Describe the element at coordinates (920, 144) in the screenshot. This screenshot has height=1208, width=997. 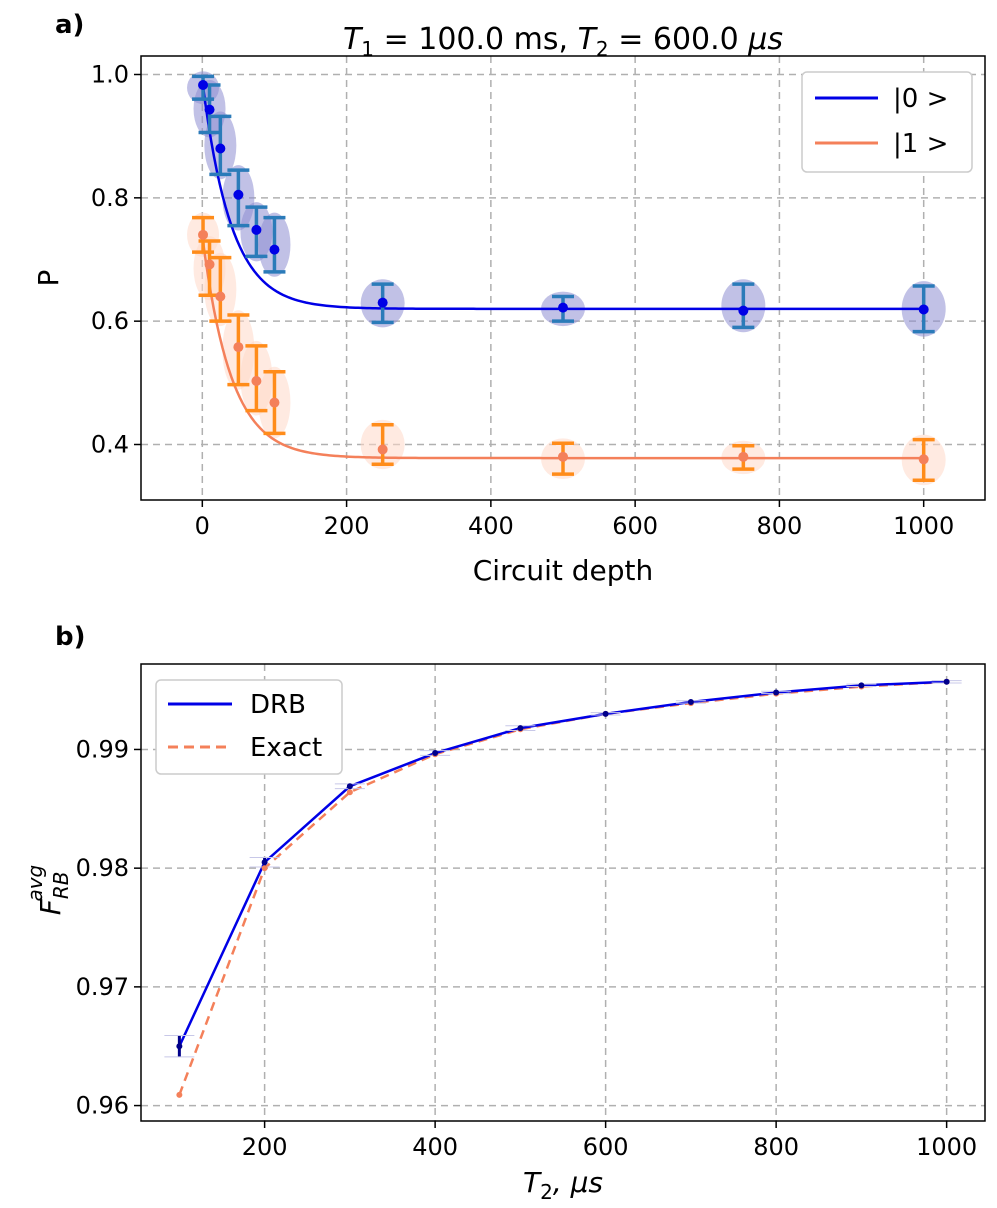
I see `legend-label-ket1: |1 >` at that location.